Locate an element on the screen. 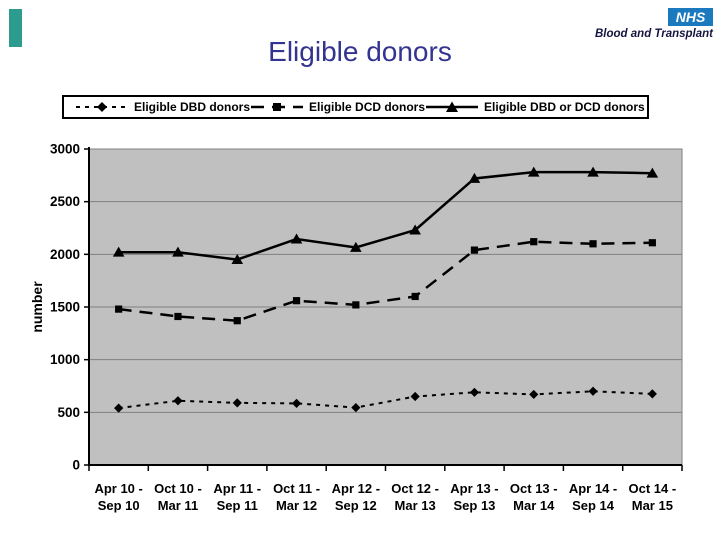 The image size is (720, 540). x-tick-label: Oct 13 - is located at coordinates (534, 488).